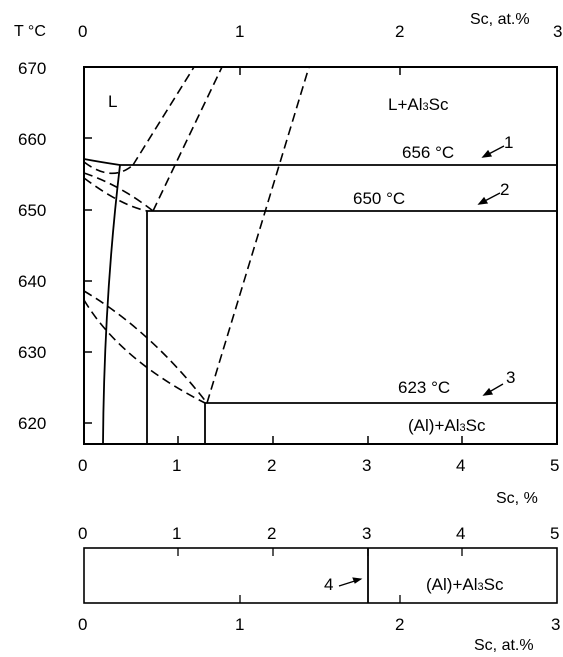 The width and height of the screenshot is (563, 657). What do you see at coordinates (82, 465) in the screenshot?
I see `bottom-tick-label: 0` at bounding box center [82, 465].